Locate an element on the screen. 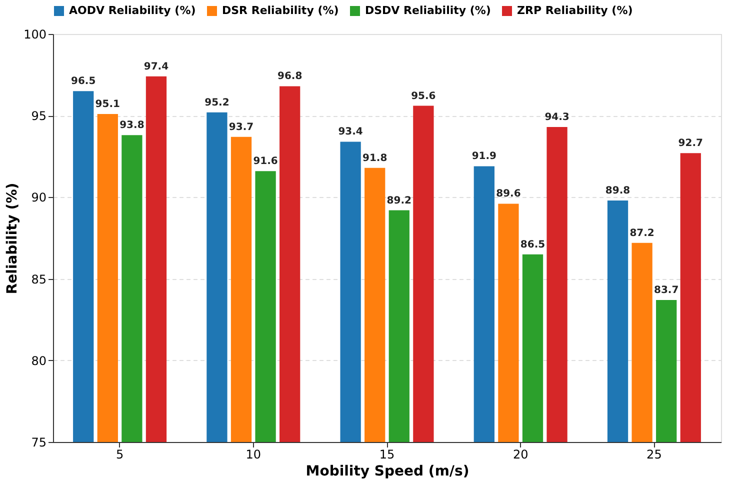 This screenshot has width=731, height=483. data-label: 95.1 is located at coordinates (107, 104).